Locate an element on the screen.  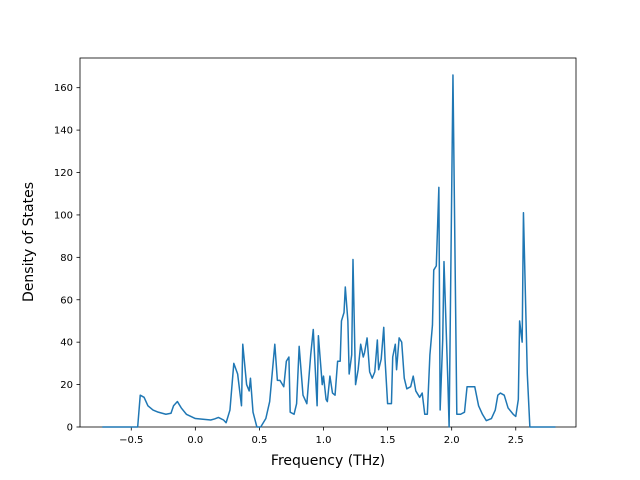
y-tick-label: 120 is located at coordinates (63, 173).